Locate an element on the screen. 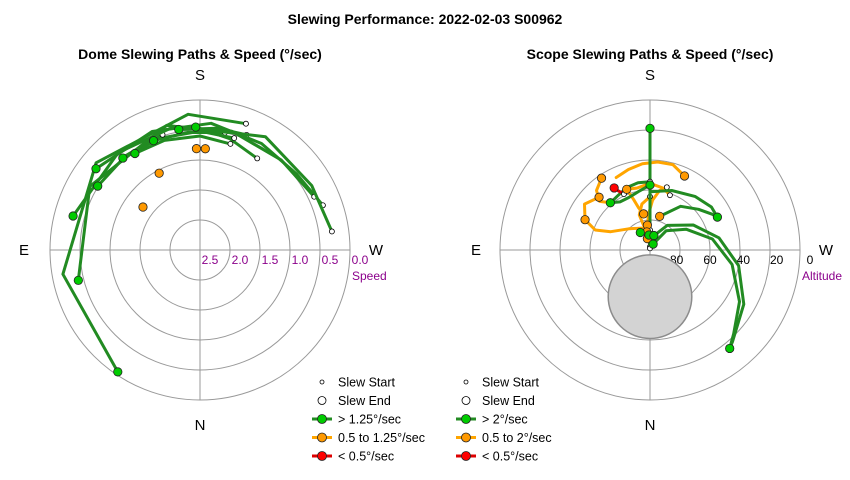 The image size is (850, 480). legend-label: > 2°/sec is located at coordinates (505, 420).